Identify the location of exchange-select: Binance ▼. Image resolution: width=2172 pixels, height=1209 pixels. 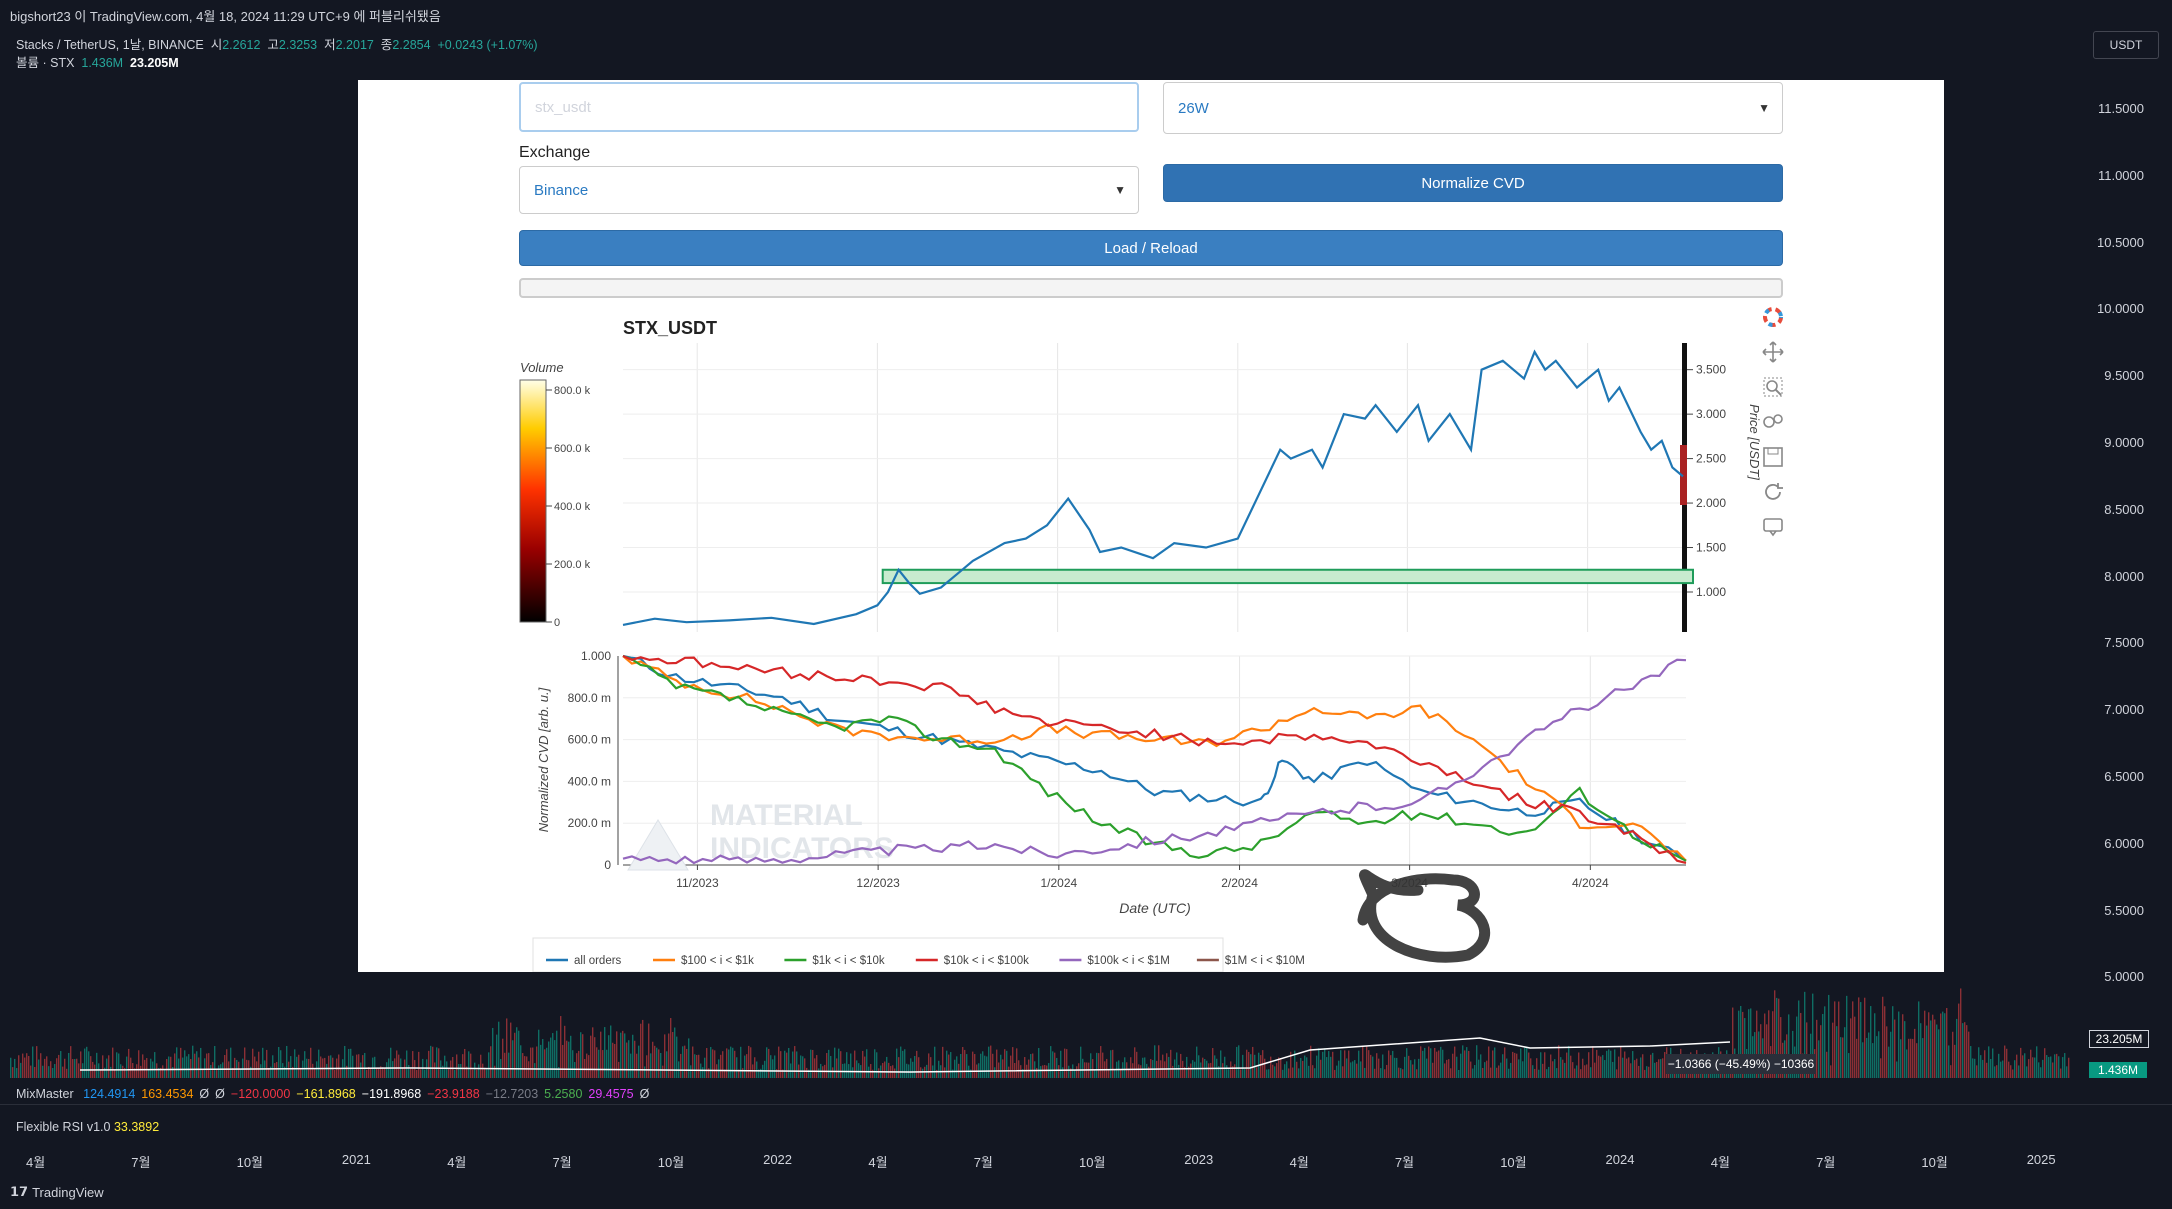
(829, 190).